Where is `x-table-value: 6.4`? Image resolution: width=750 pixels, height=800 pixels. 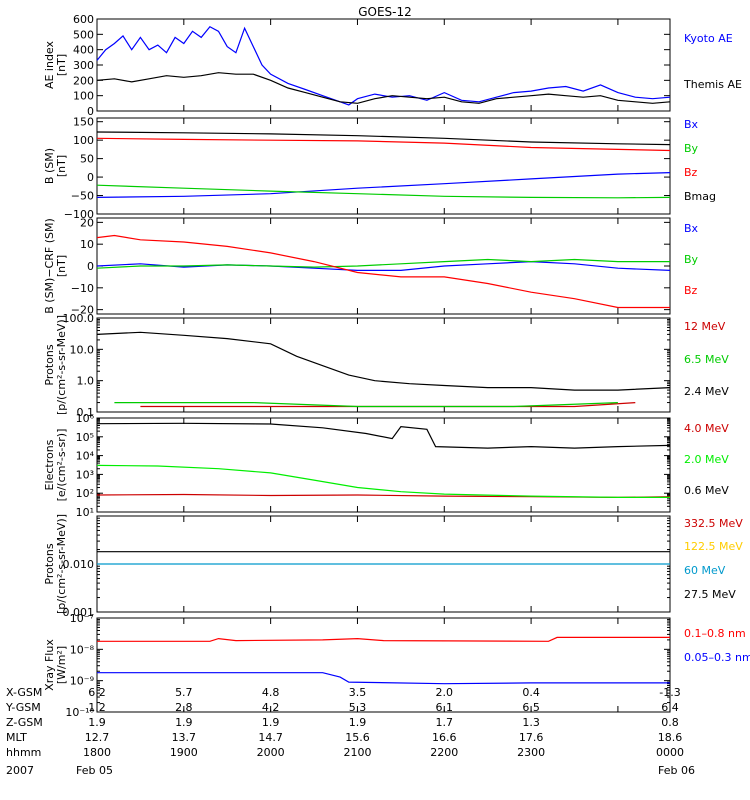 x-table-value: 6.4 is located at coordinates (670, 707).